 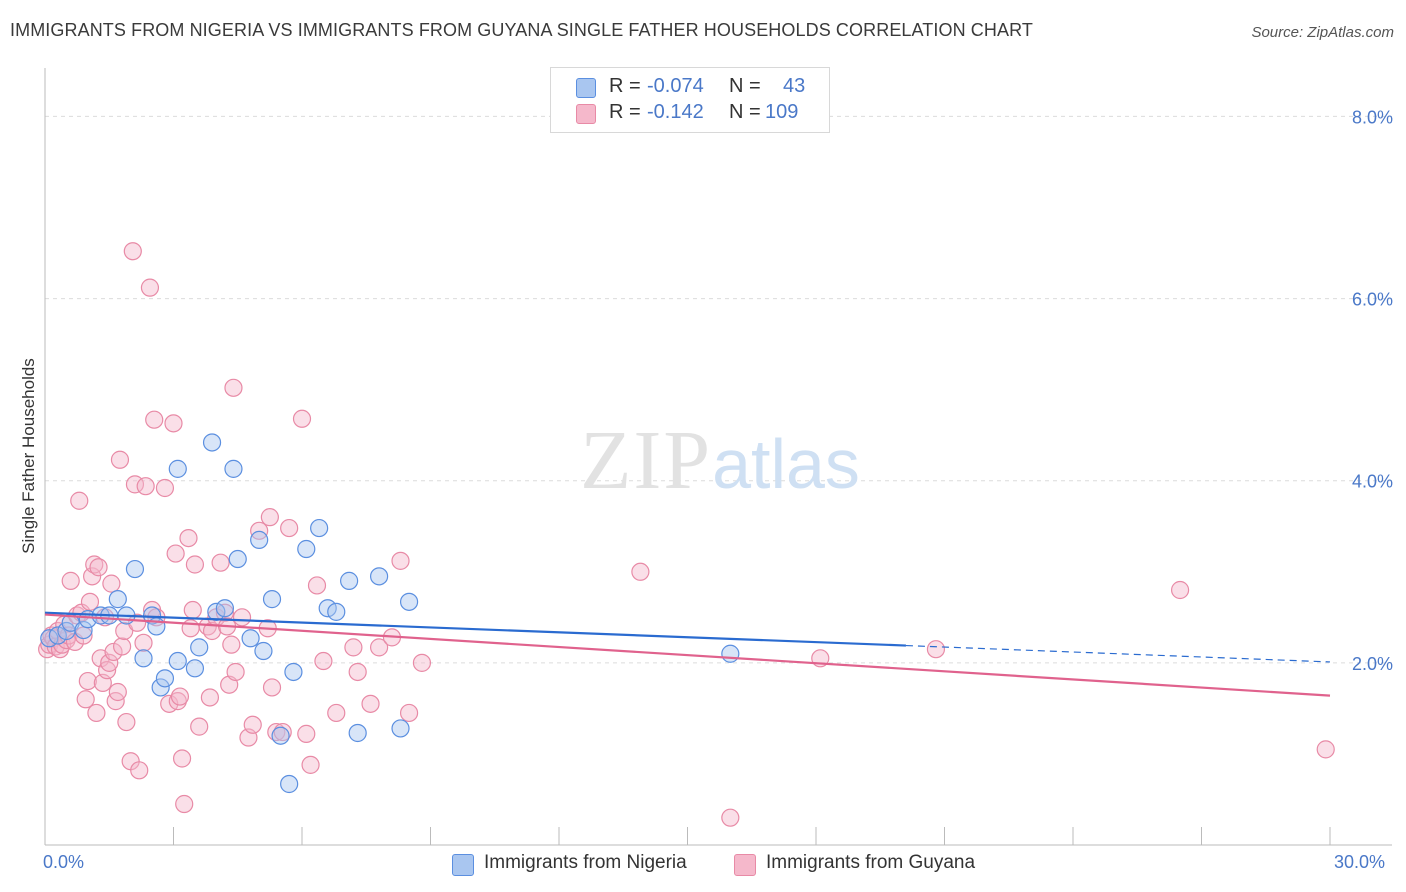 I want to click on stats-swatch-nigeria, so click(x=586, y=88).